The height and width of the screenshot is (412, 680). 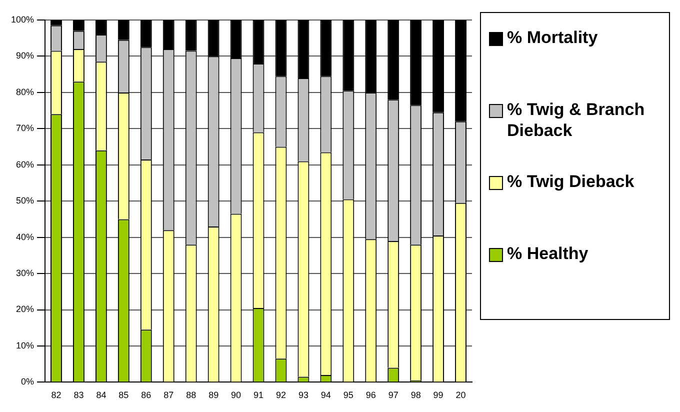 I want to click on x-tick-label: 98, so click(x=415, y=395).